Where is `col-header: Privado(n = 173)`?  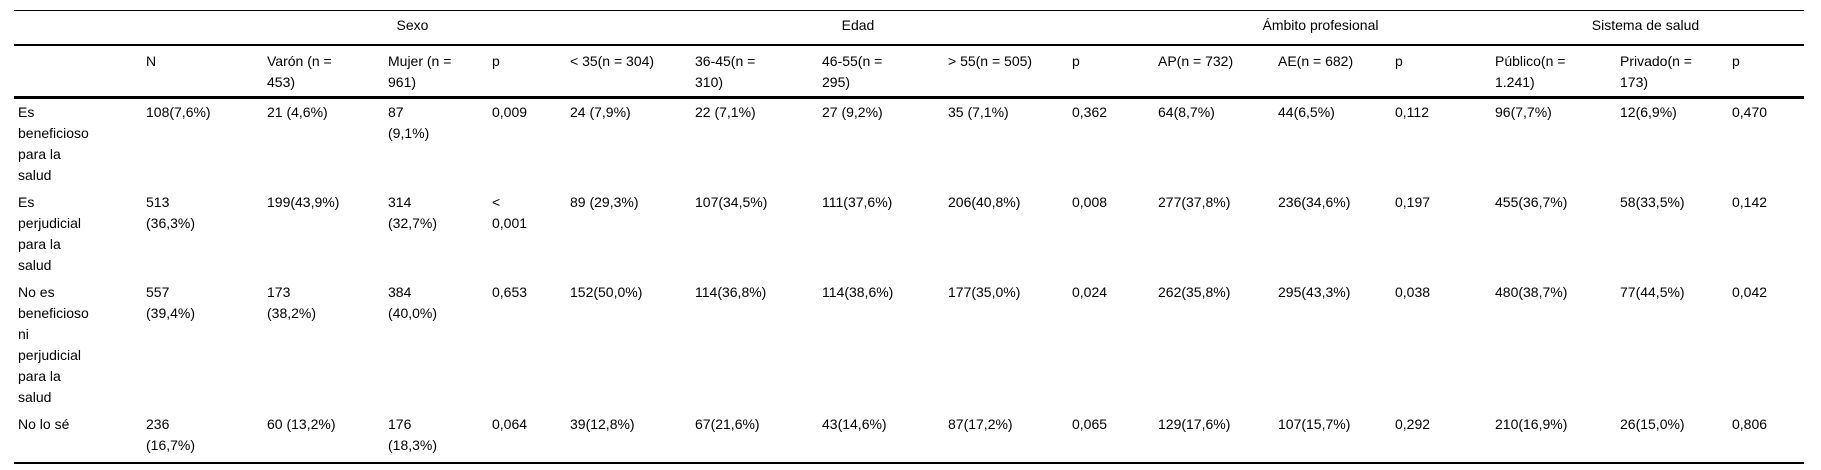
col-header: Privado(n = 173) is located at coordinates (1672, 72).